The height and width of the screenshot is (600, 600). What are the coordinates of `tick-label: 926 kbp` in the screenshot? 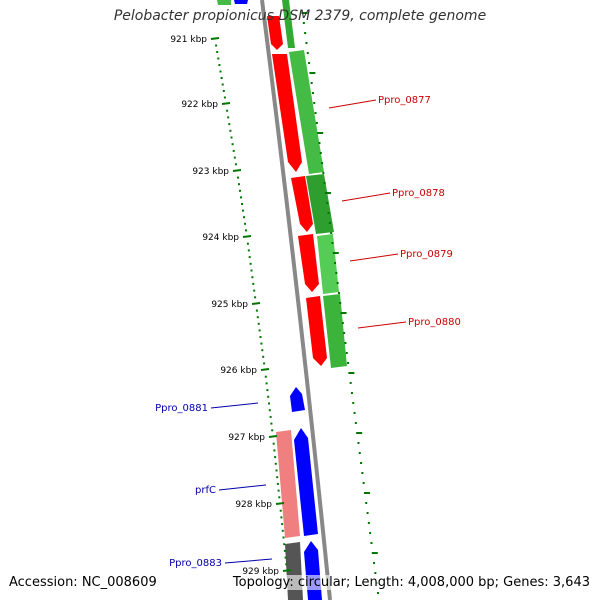 It's located at (238, 371).